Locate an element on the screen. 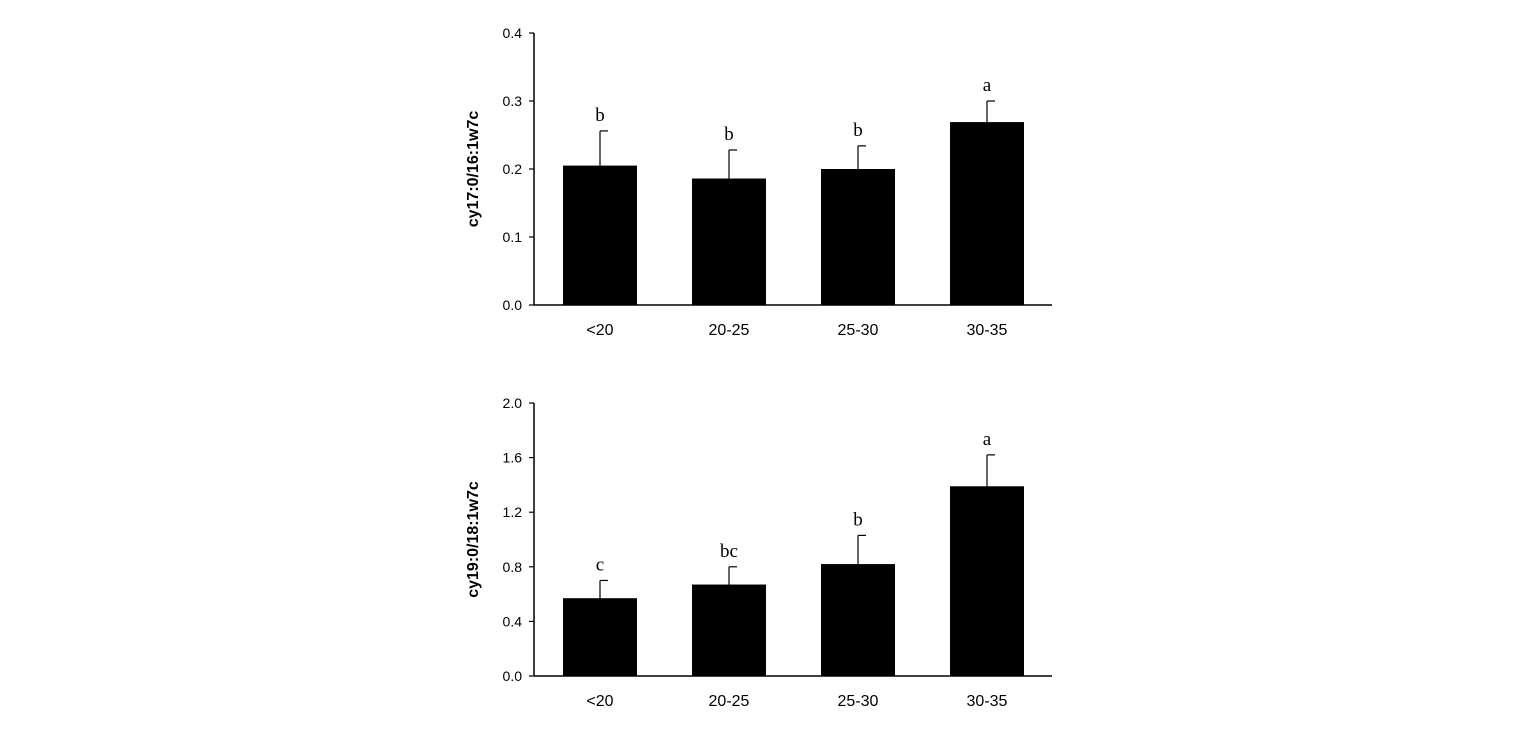  y-tick-label-5: 1.6 is located at coordinates (513, 458).